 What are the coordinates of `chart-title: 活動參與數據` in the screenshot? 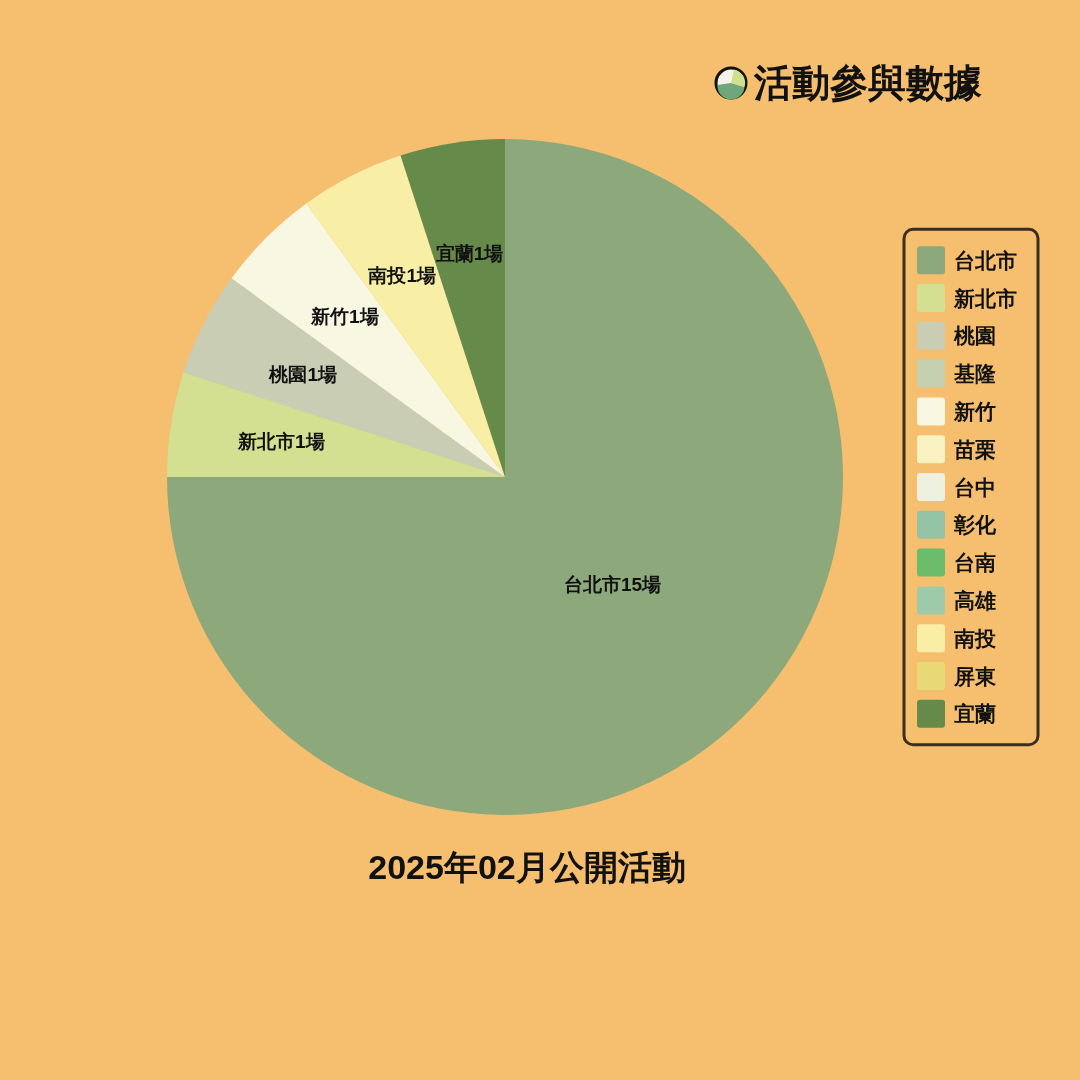 It's located at (867, 83).